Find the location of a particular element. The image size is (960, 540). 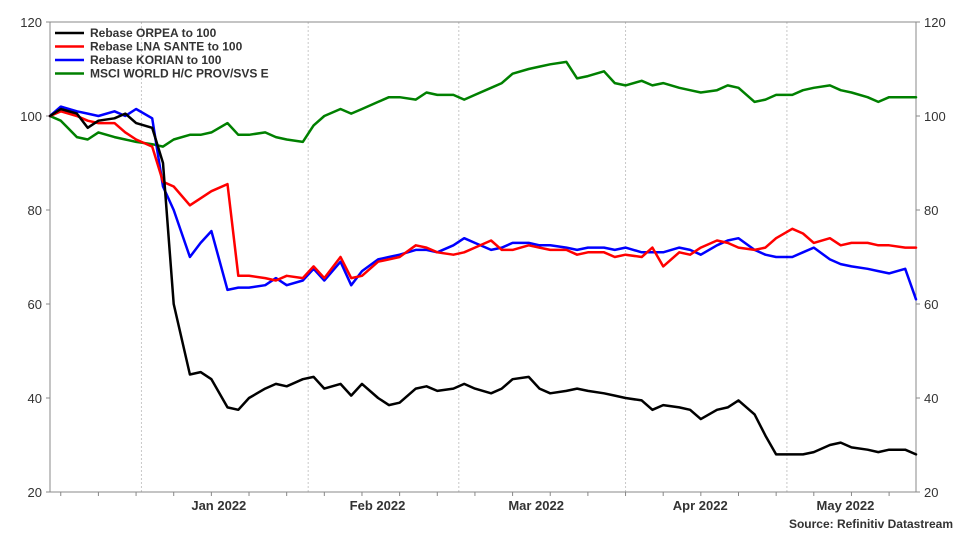

x-tick-label: Apr 2022 is located at coordinates (700, 505).